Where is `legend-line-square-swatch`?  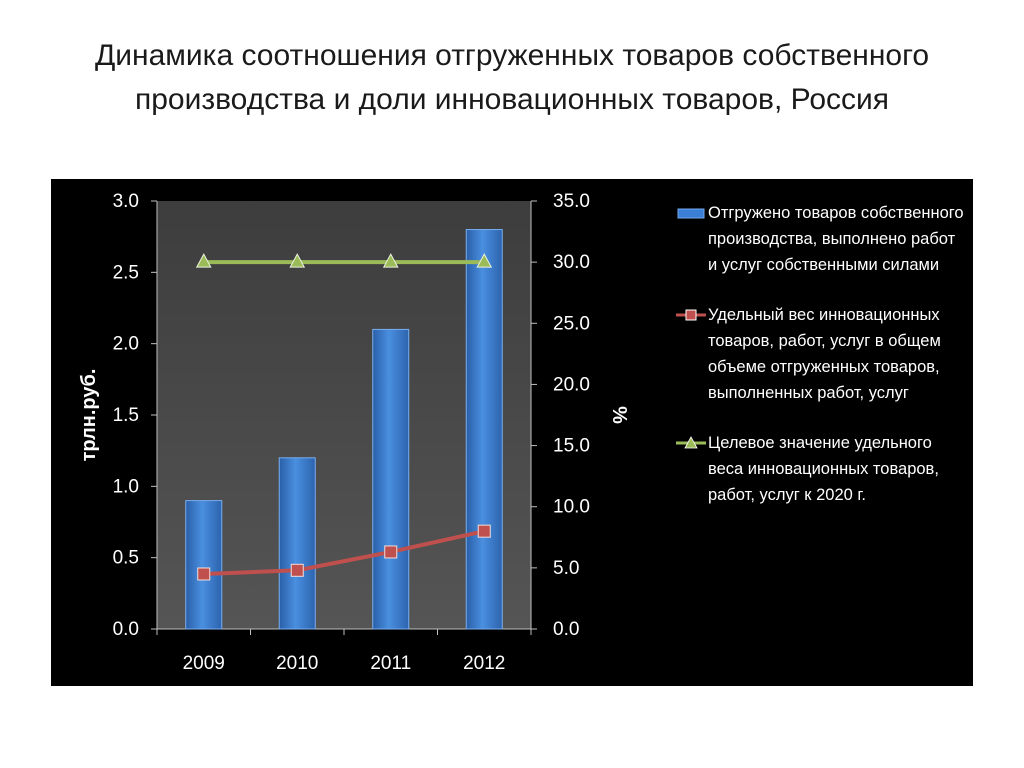 legend-line-square-swatch is located at coordinates (691, 315).